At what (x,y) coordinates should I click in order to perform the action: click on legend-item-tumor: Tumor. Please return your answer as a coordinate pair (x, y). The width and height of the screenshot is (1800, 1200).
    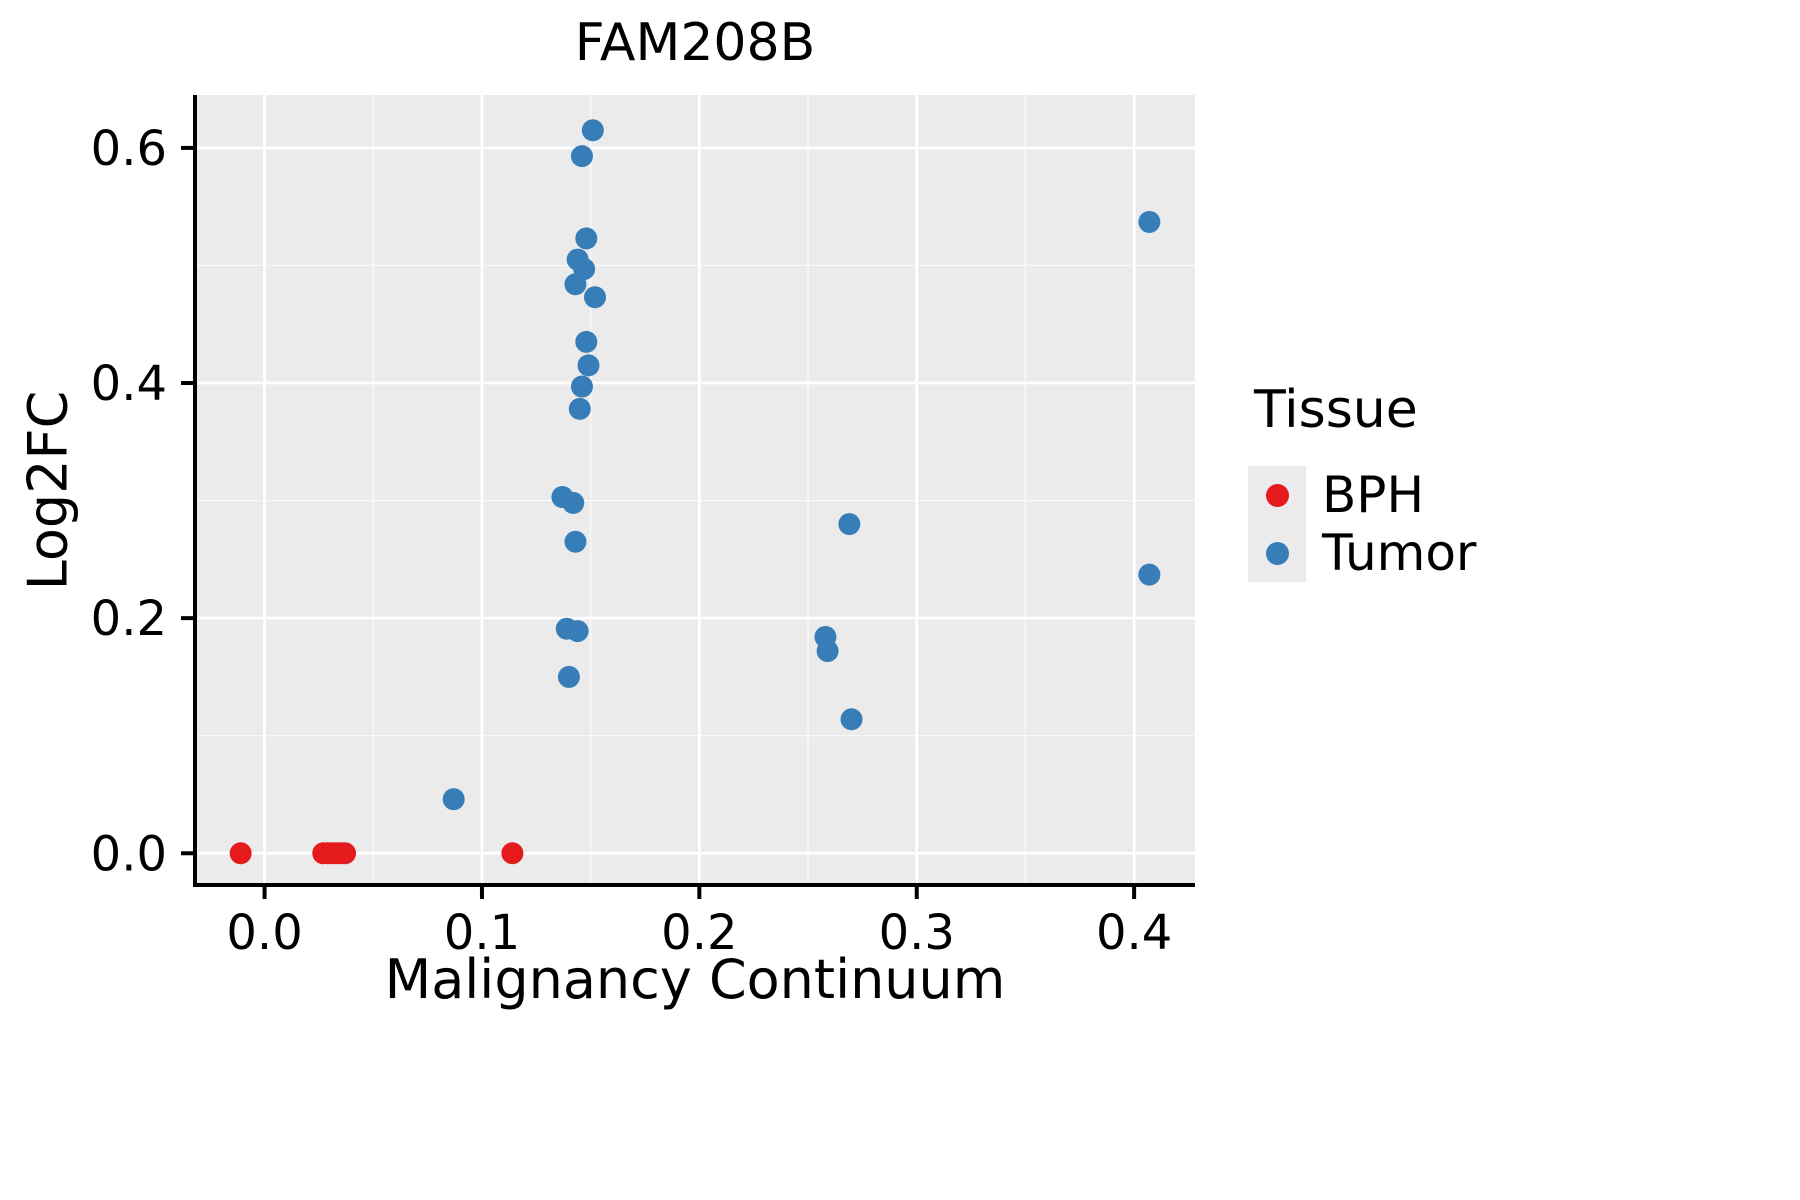
    Looking at the image, I should click on (1362, 553).